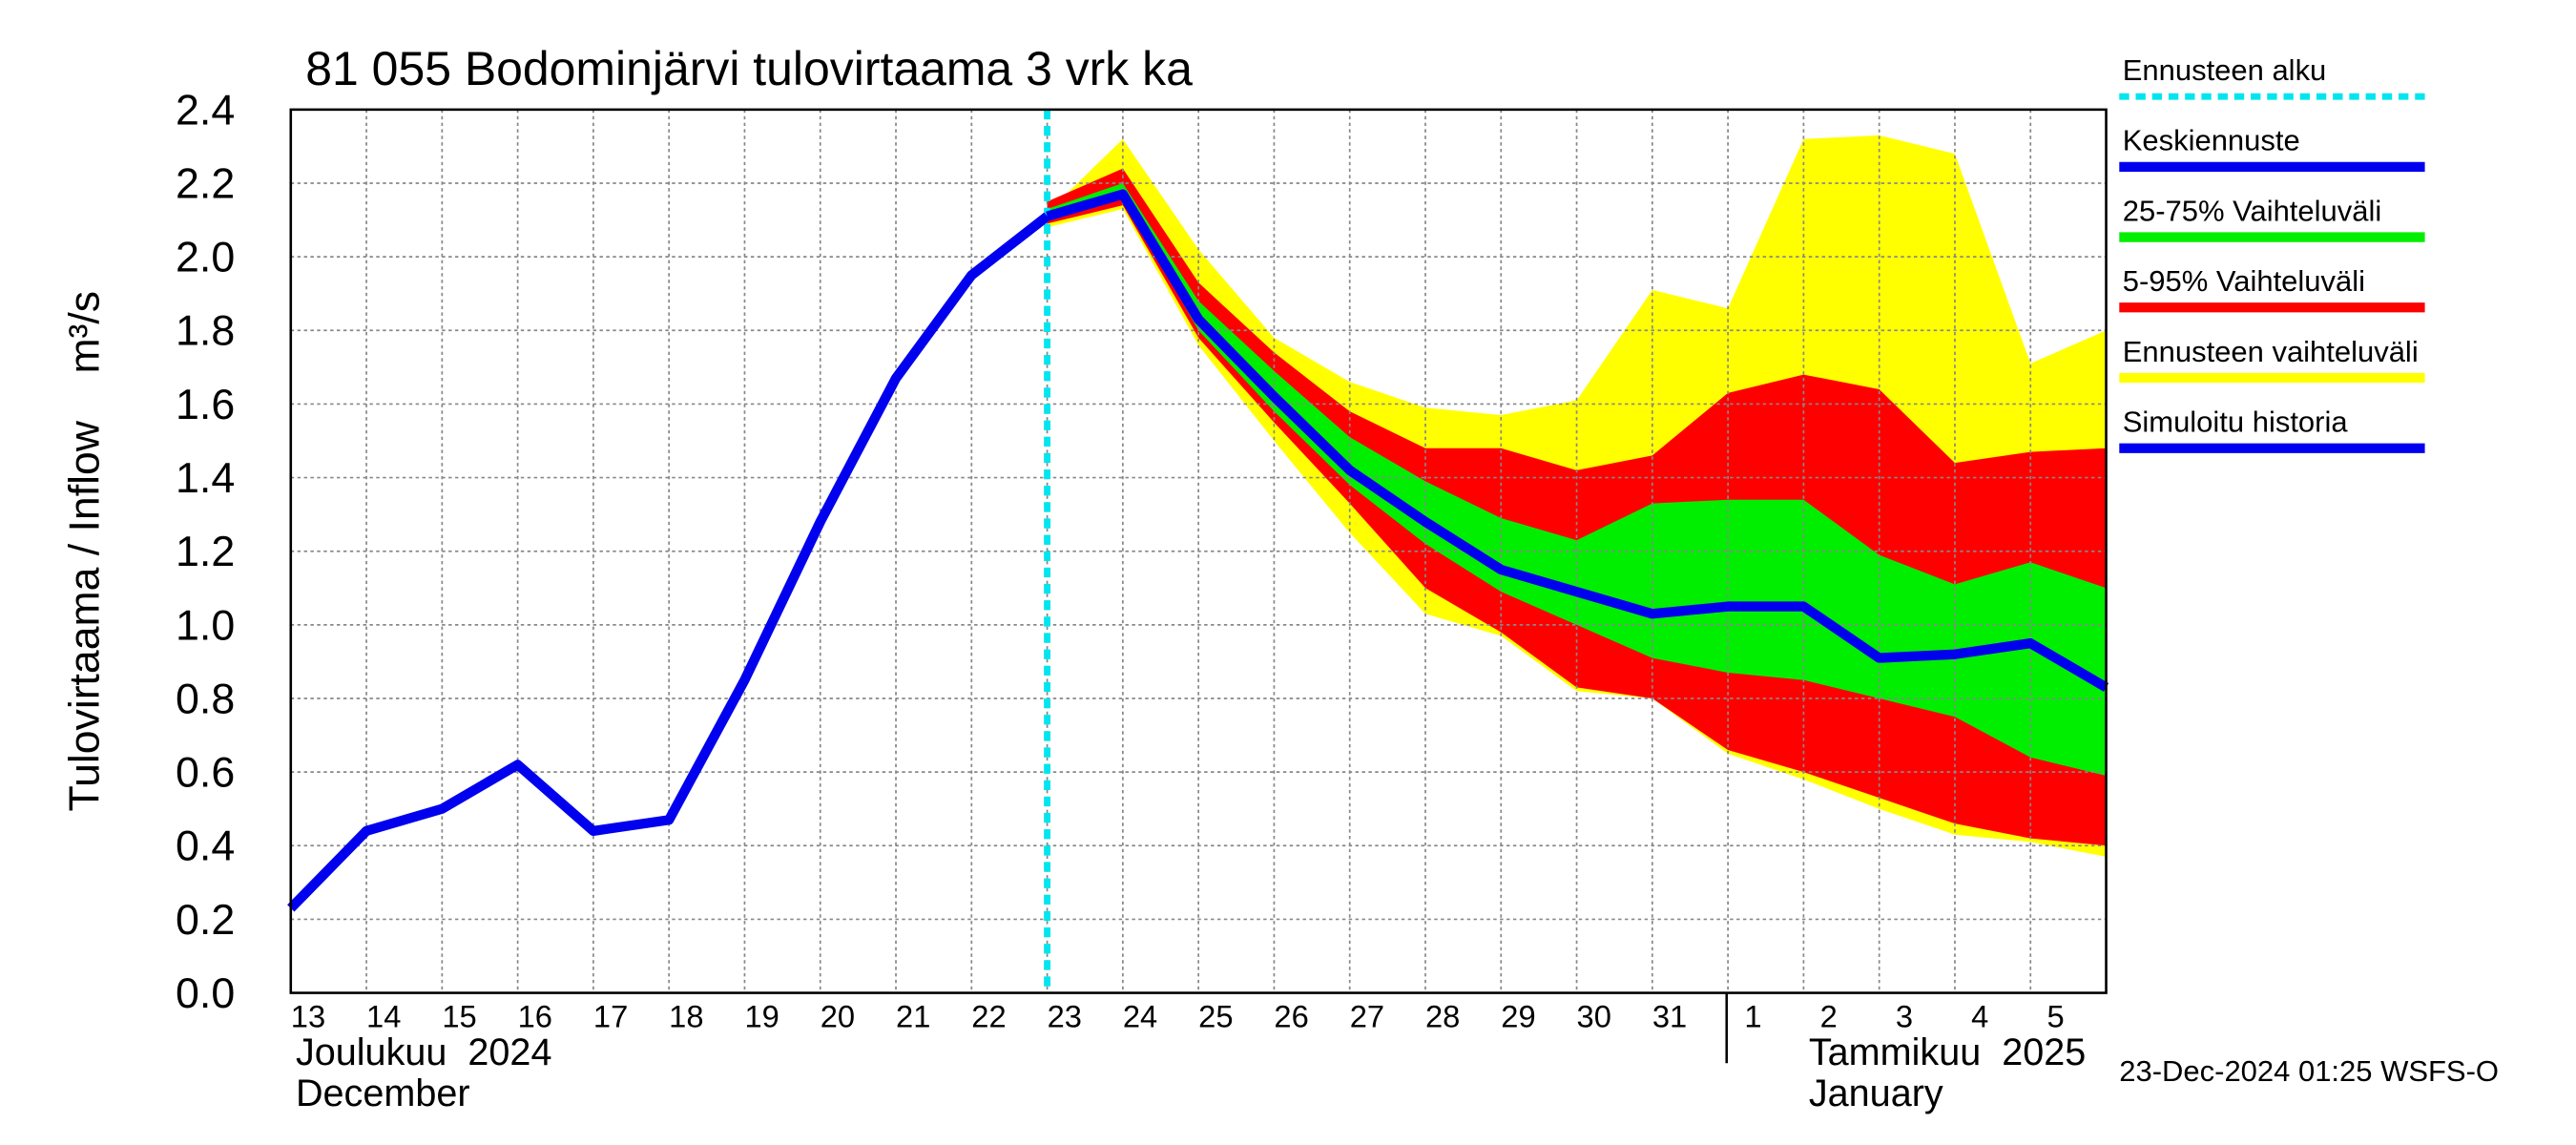  What do you see at coordinates (383, 1017) in the screenshot?
I see `x-tick-label: 14` at bounding box center [383, 1017].